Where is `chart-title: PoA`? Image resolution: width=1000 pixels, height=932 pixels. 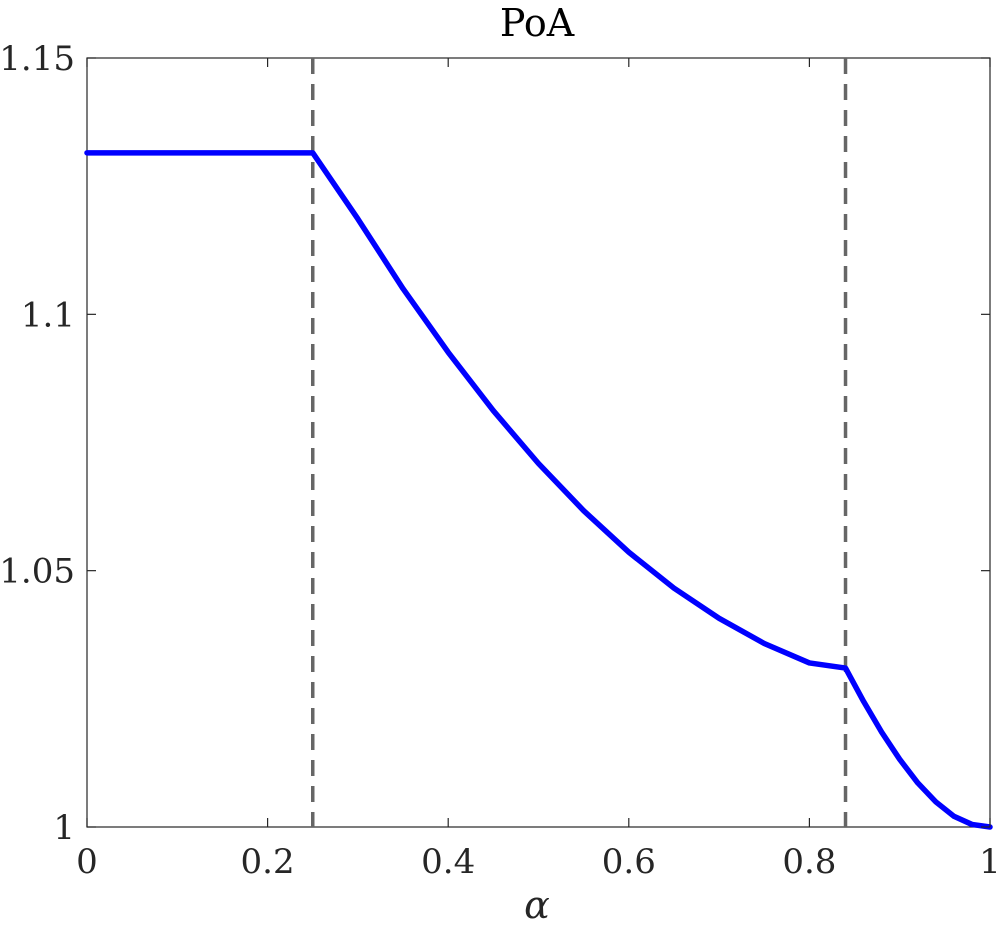 chart-title: PoA is located at coordinates (537, 23).